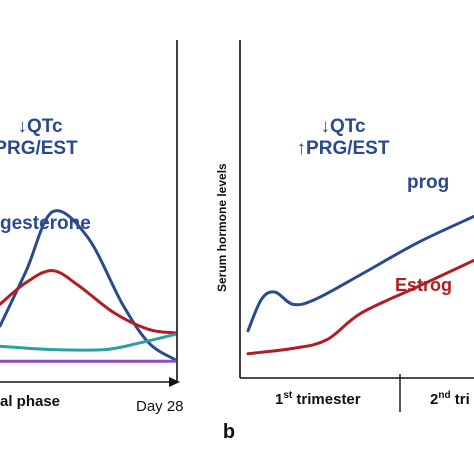  I want to click on panel-b-ylabel: Serum hormone levels, so click(222, 227).